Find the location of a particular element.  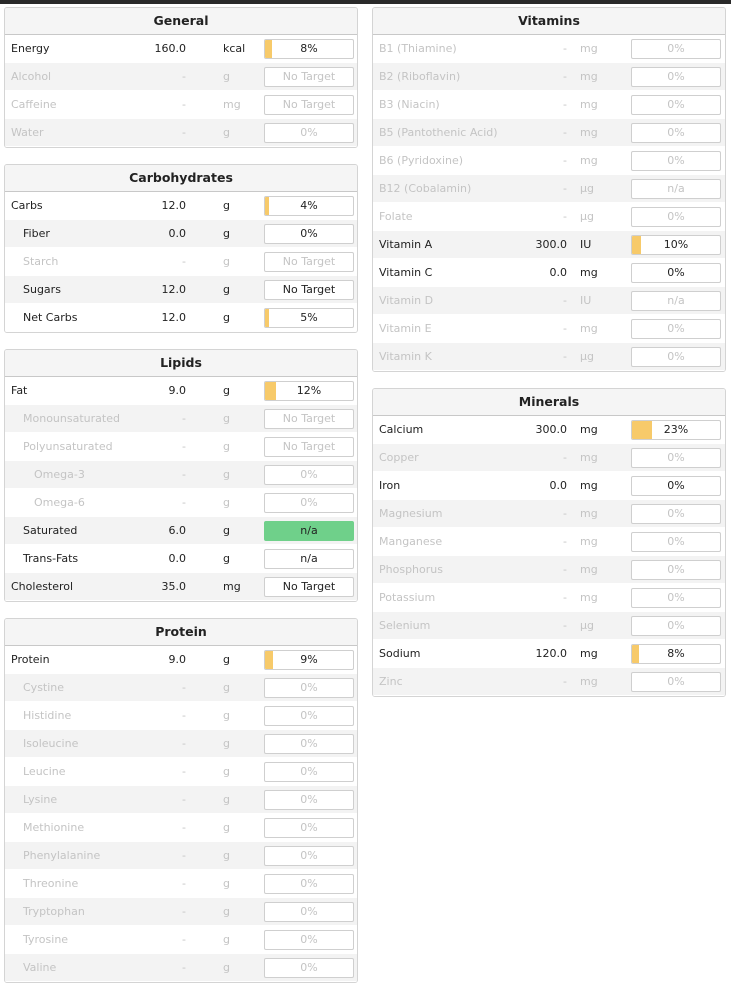

nutrient-row-vitamin-d: Vitamin D - IU n/a is located at coordinates (549, 301).